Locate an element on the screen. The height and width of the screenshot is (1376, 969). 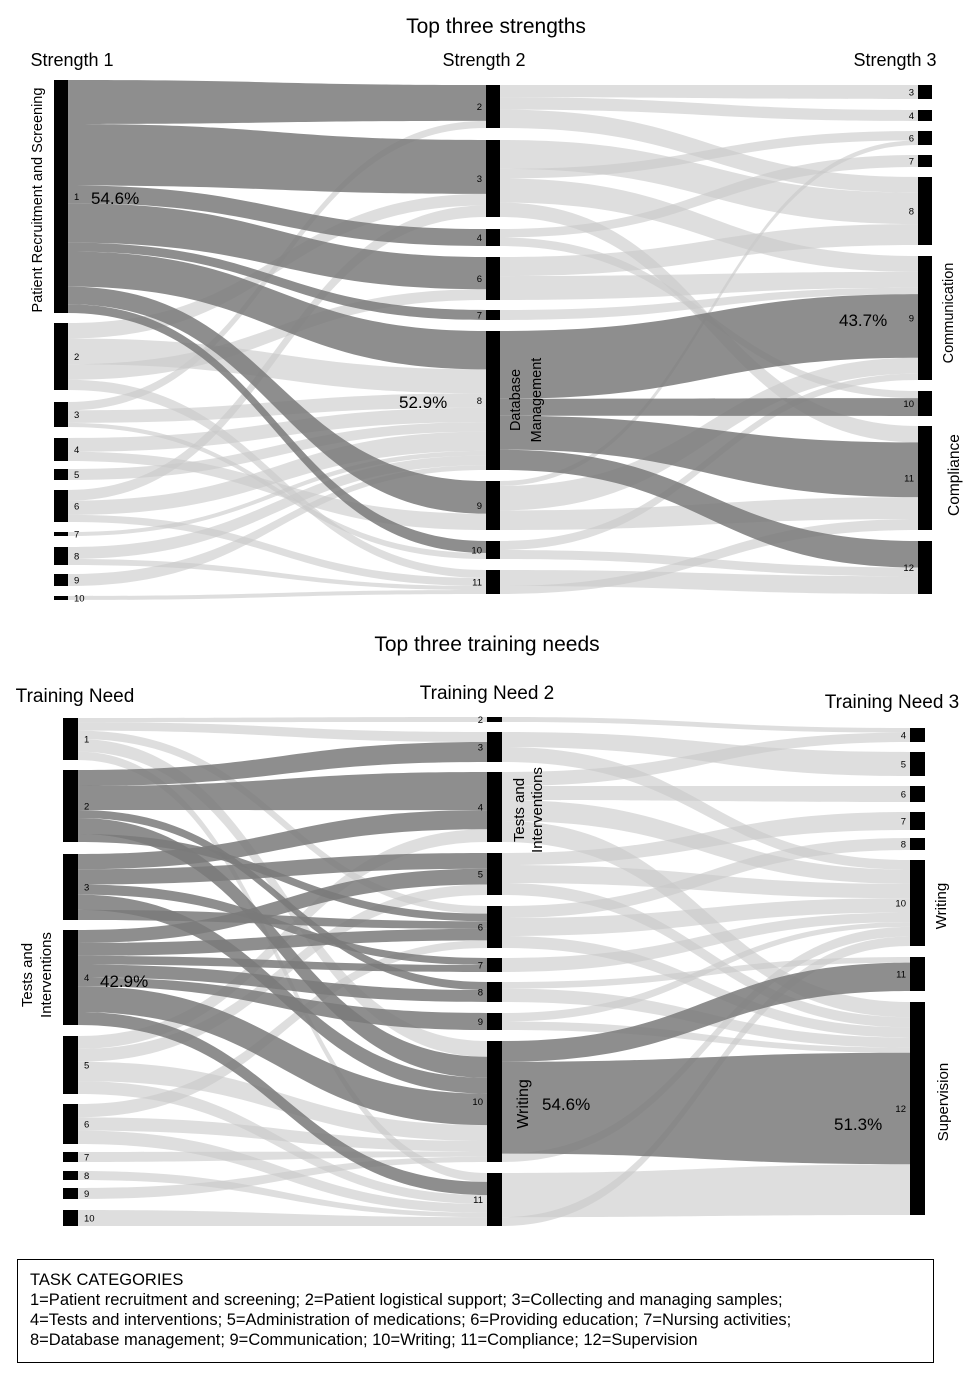
training-need-1-node-label-10: 10 is located at coordinates (89, 1219).